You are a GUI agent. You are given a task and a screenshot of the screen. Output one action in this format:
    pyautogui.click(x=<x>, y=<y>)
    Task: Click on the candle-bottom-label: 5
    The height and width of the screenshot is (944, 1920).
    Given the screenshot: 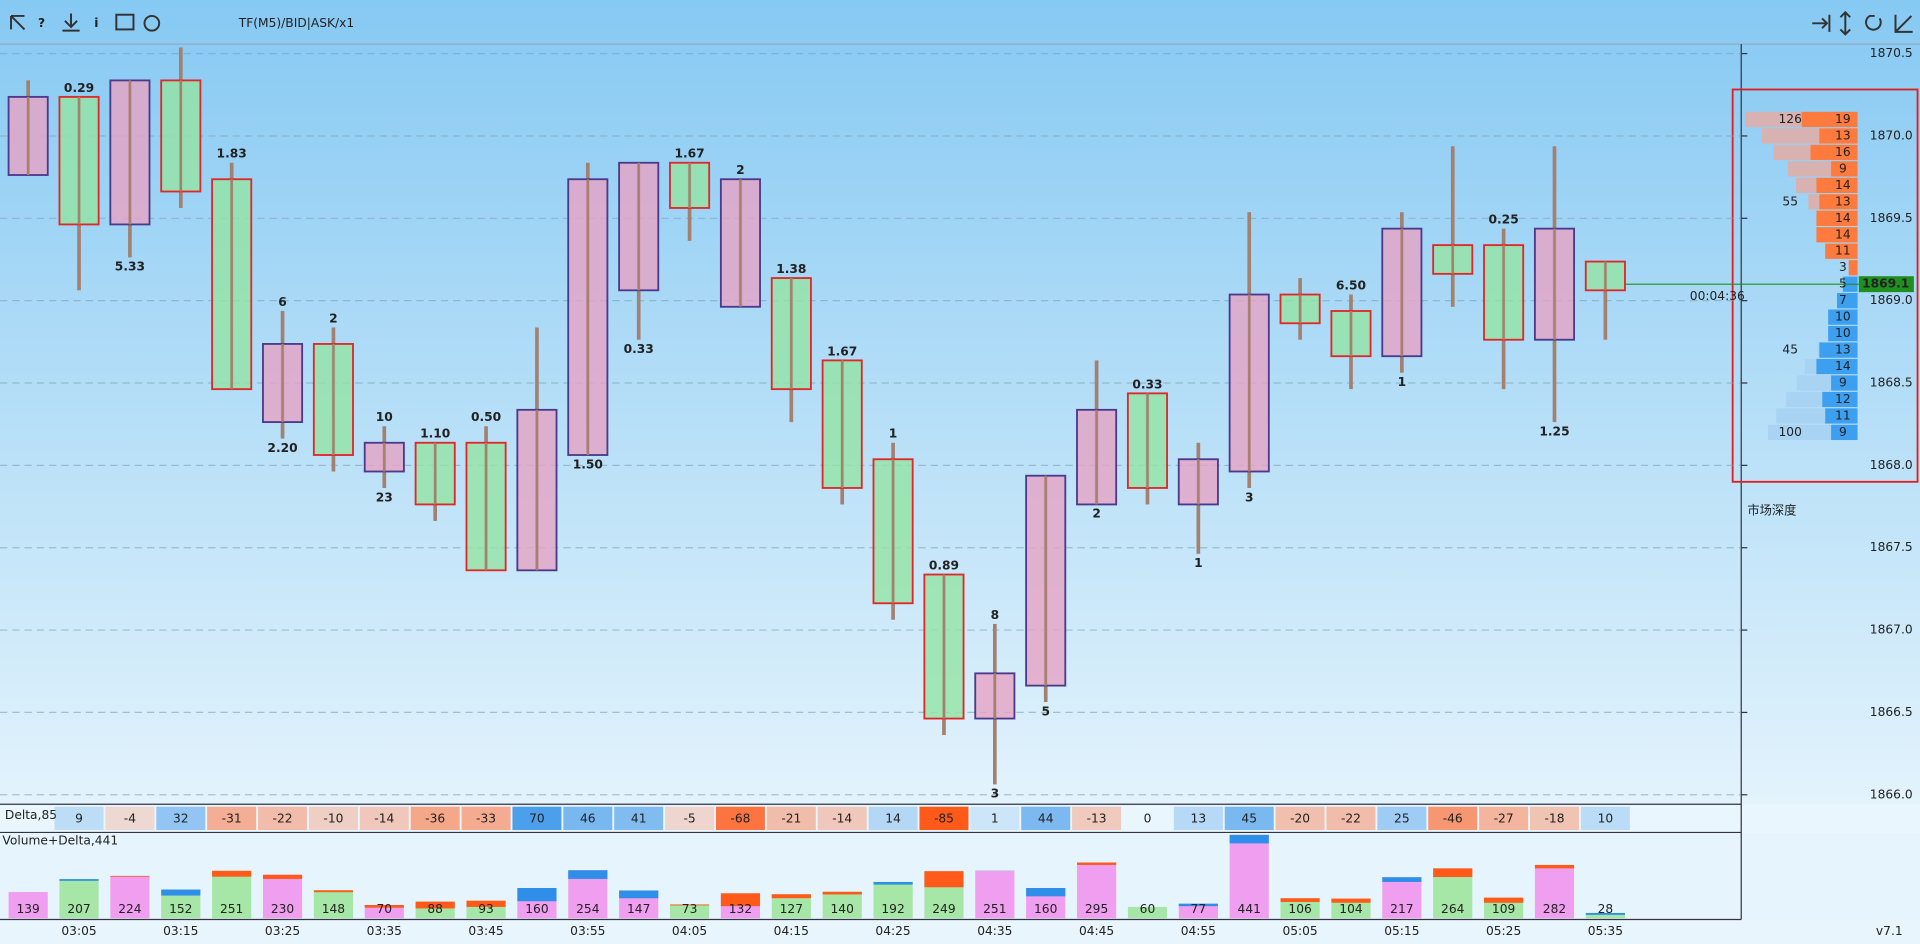 What is the action you would take?
    pyautogui.click(x=1045, y=711)
    